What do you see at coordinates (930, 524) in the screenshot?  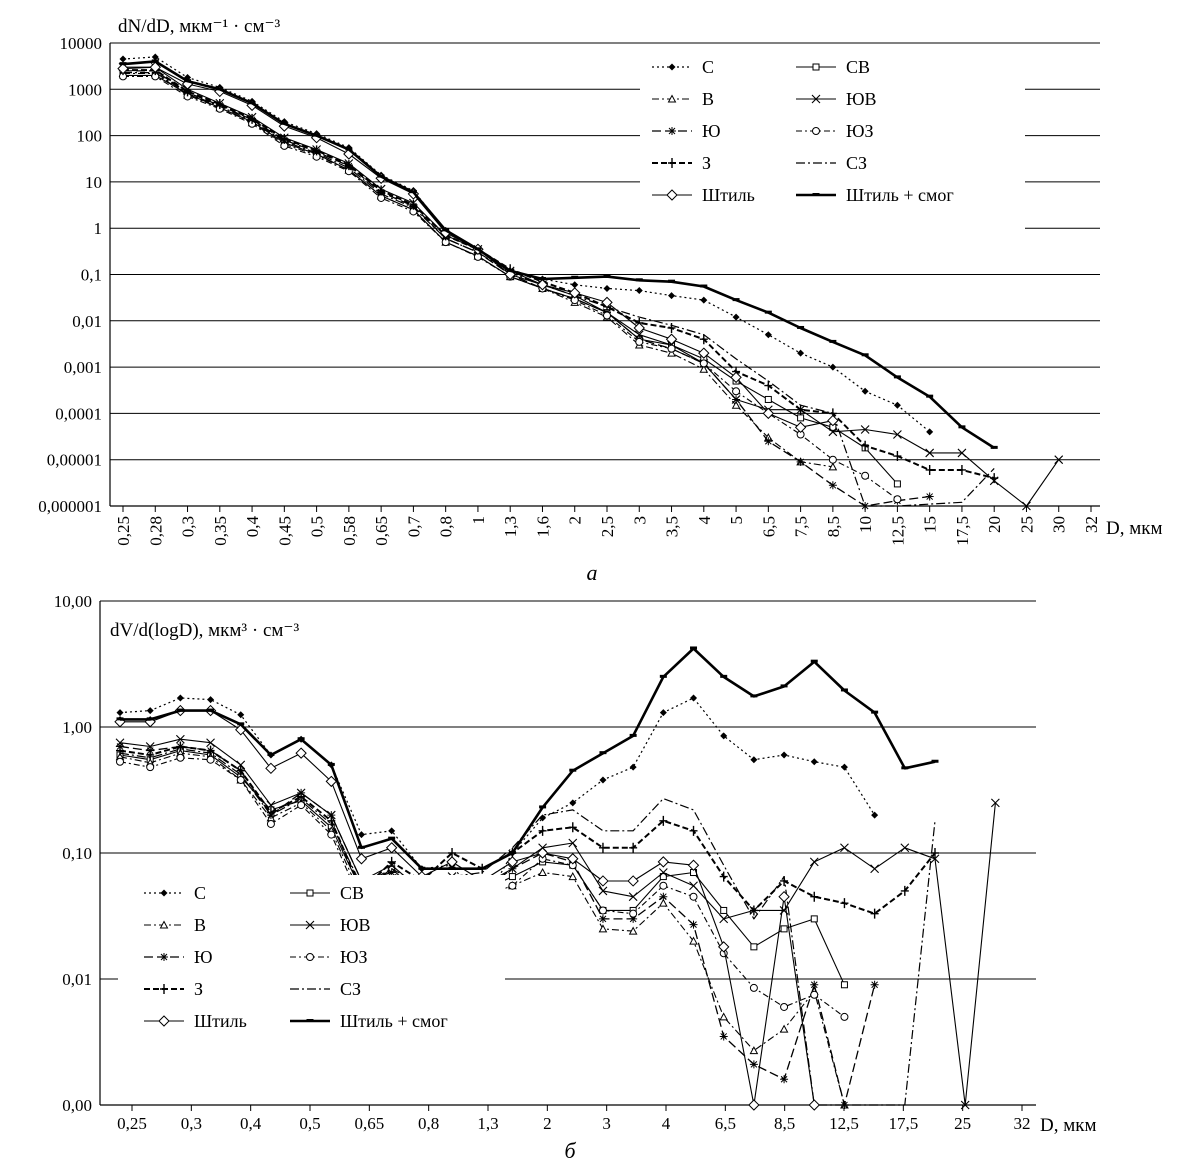 I see `x-tick-label: 15` at bounding box center [930, 524].